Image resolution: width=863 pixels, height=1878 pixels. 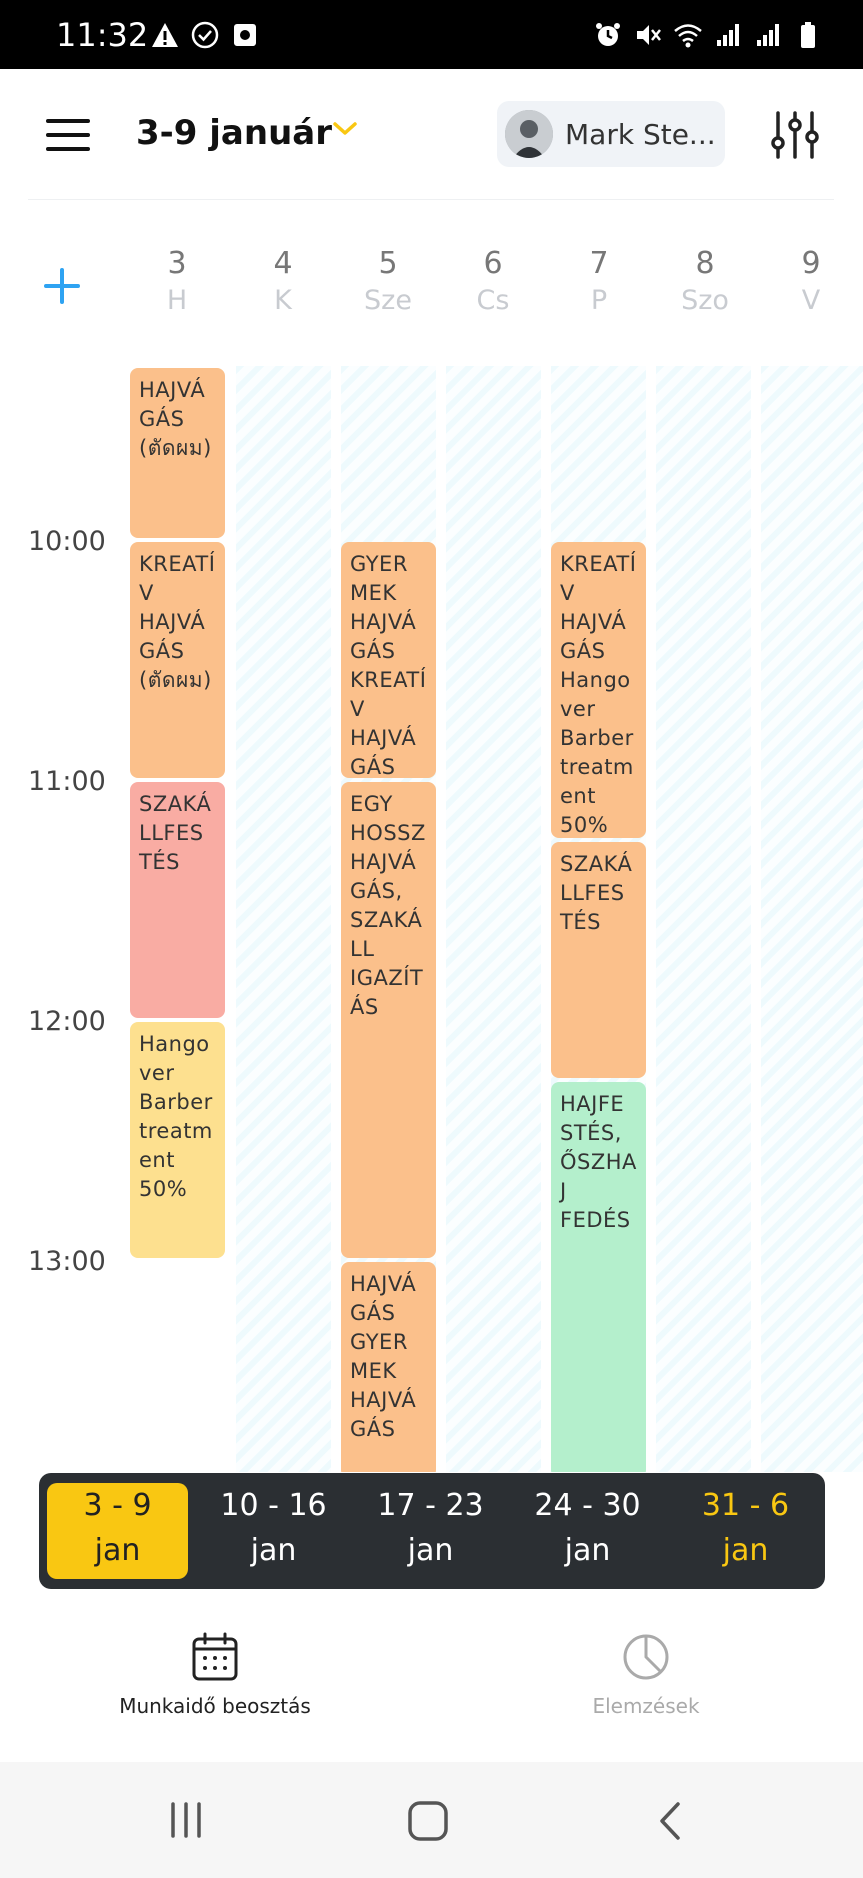 I want to click on appointment-block: Hango ver Barber treatm ent 50%, so click(x=177, y=1140).